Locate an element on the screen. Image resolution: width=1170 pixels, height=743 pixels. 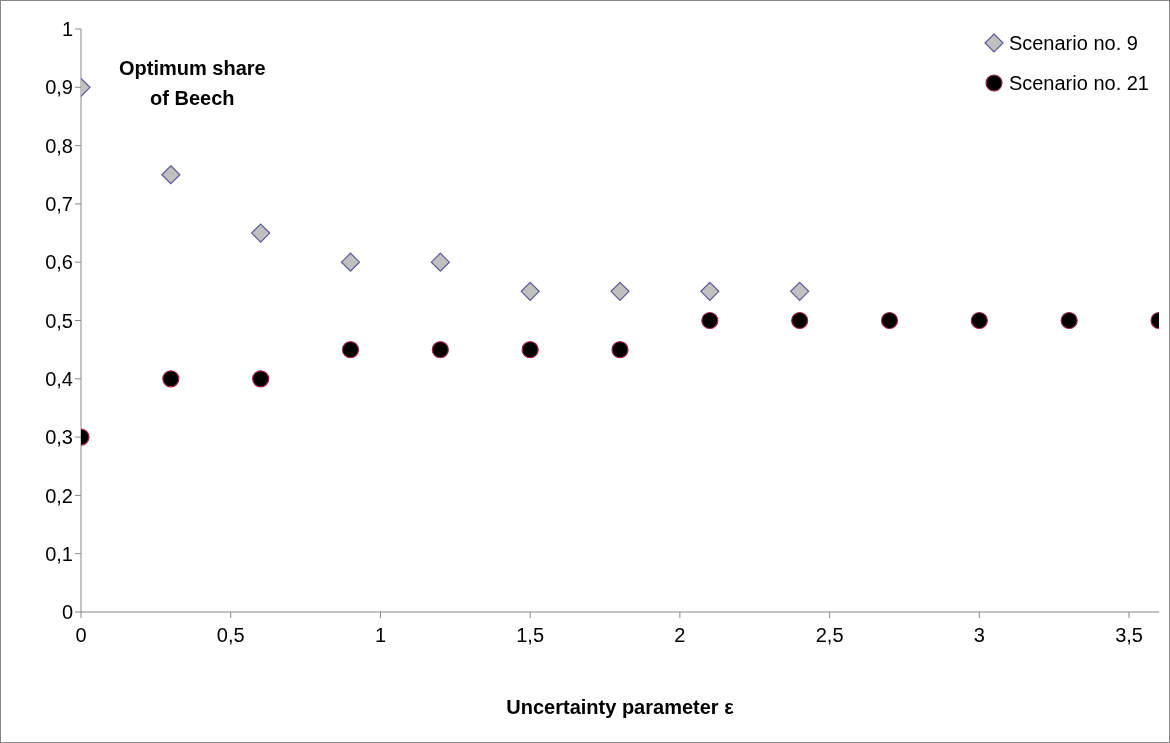
x-tick-label: 3,5 is located at coordinates (1129, 635).